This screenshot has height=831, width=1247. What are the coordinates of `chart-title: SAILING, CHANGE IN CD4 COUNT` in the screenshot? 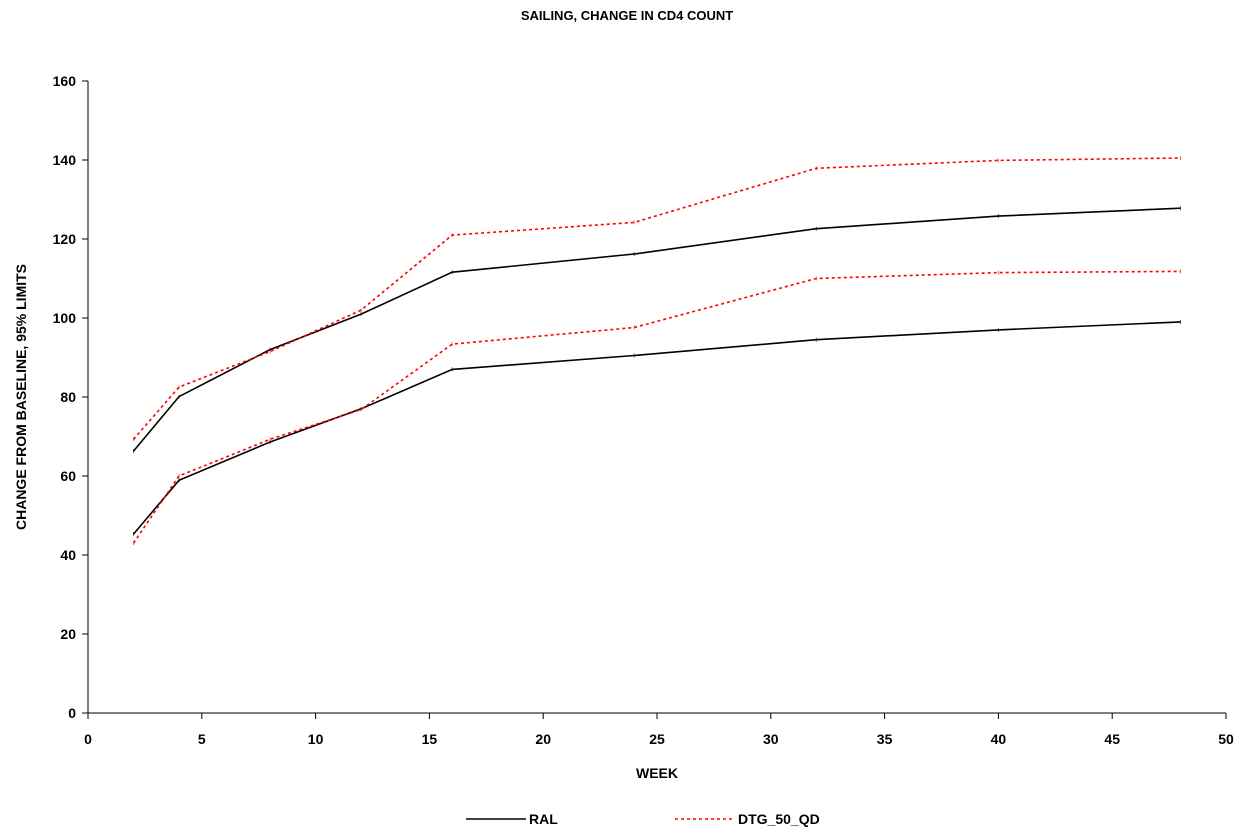 It's located at (627, 15).